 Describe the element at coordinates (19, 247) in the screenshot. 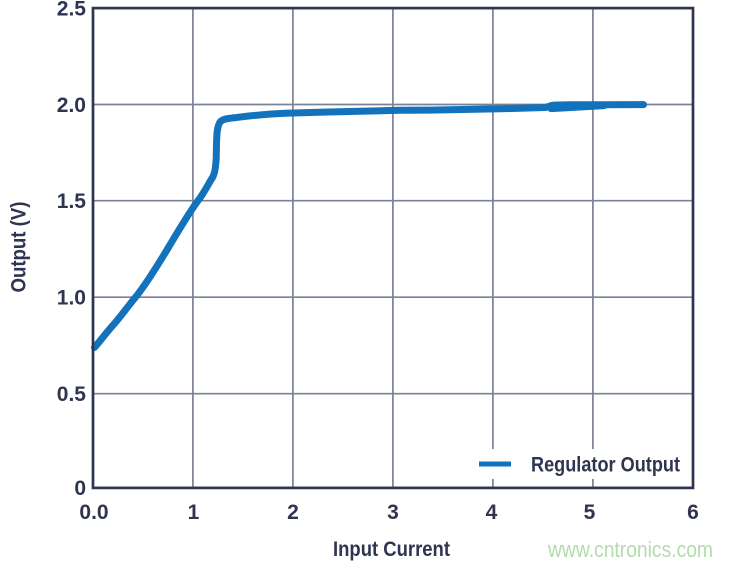

I see `svg-text: Output (V)` at that location.